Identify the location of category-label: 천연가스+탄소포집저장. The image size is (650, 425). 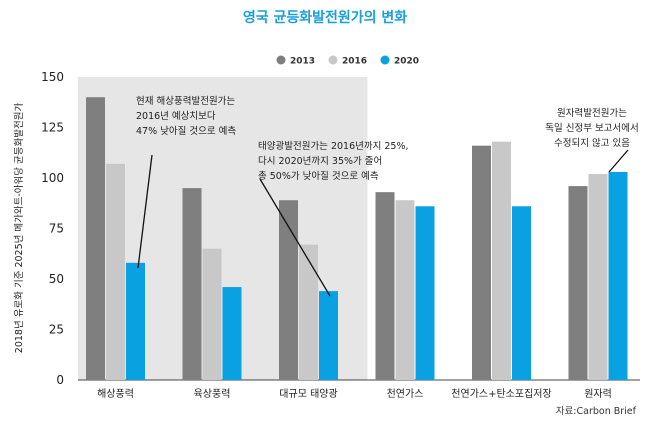
(501, 394).